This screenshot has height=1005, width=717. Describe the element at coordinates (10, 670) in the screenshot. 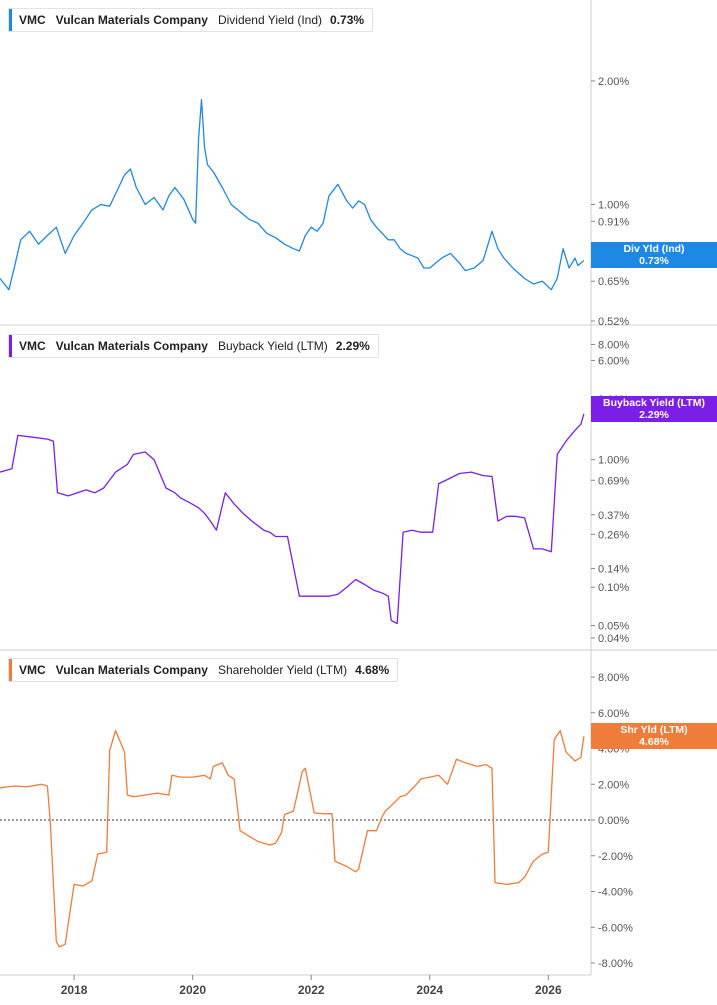

I see `shareholder-legend-color-bar` at that location.